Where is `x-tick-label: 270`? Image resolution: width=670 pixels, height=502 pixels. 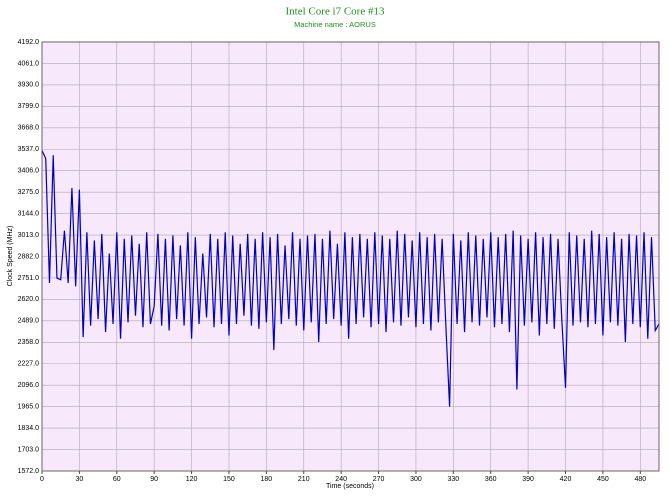 x-tick-label: 270 is located at coordinates (379, 479).